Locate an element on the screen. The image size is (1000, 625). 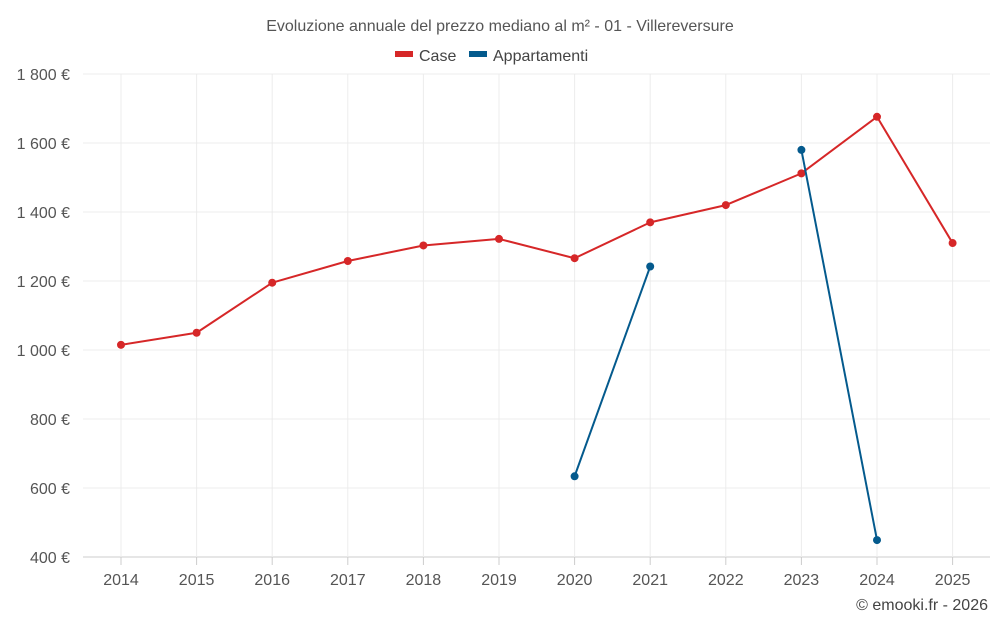
x-tick-label: 2018 is located at coordinates (424, 580).